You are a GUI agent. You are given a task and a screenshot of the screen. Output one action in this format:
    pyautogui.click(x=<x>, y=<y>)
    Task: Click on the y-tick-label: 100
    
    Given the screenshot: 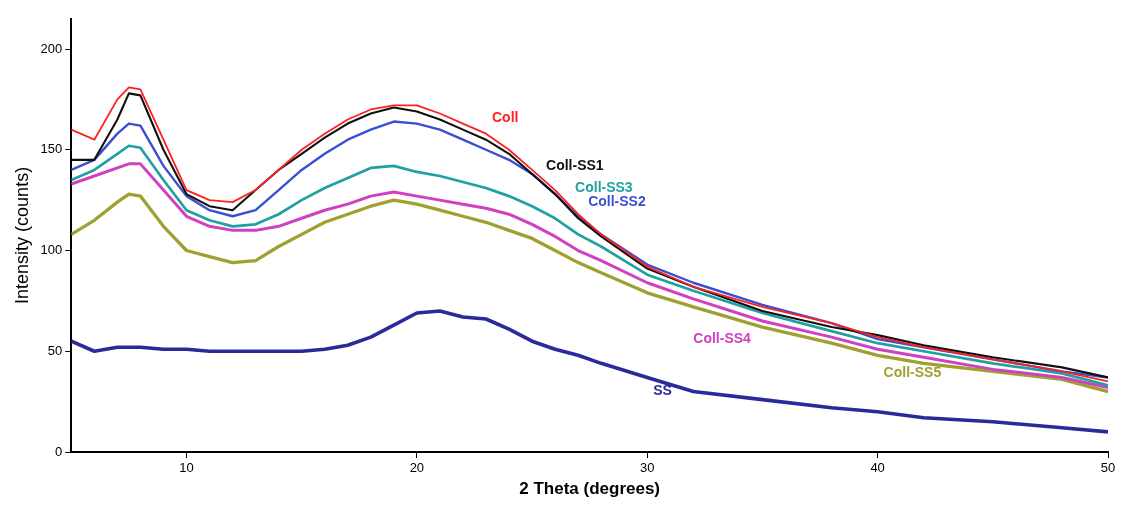 What is the action you would take?
    pyautogui.click(x=51, y=250)
    